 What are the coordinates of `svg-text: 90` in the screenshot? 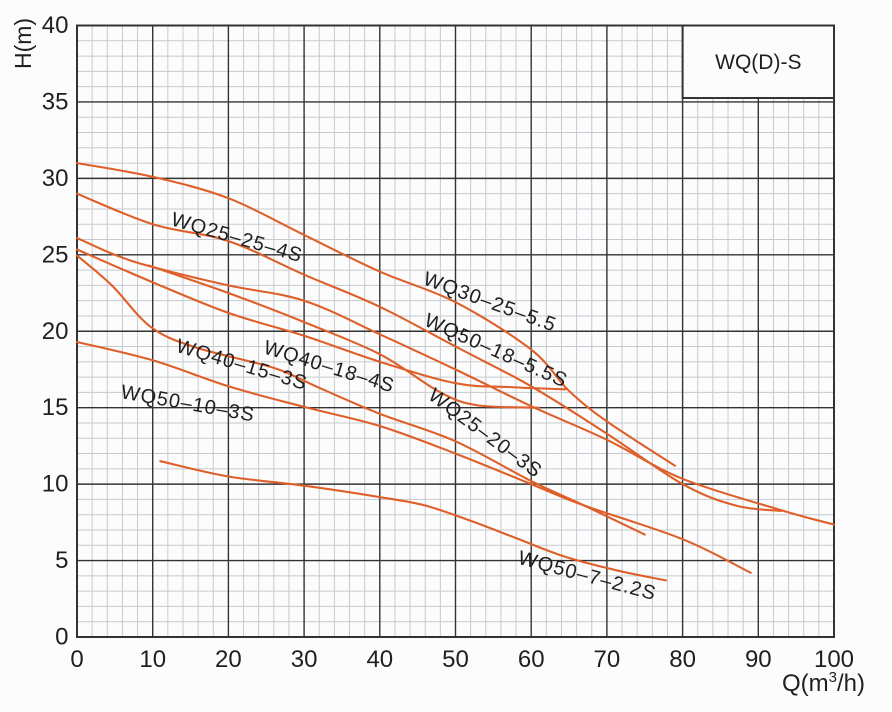 It's located at (758, 659).